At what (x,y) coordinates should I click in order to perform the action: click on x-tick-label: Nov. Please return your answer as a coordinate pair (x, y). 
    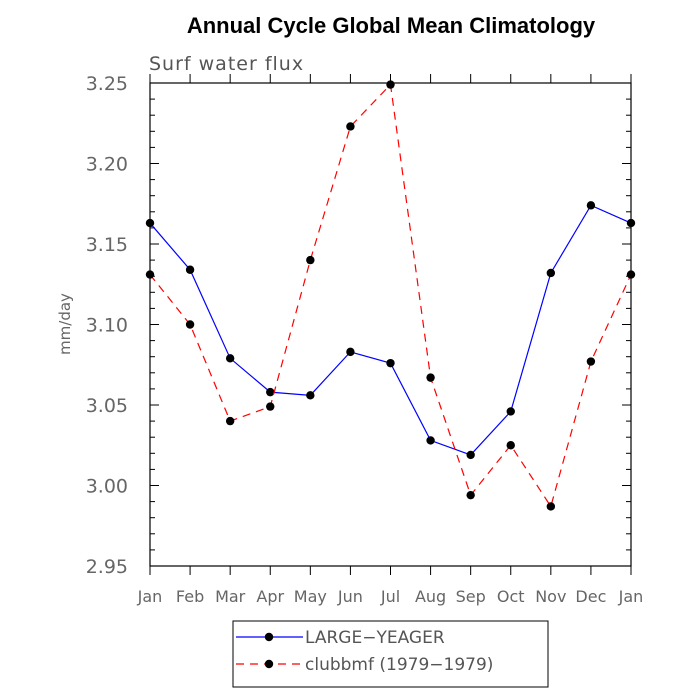
    Looking at the image, I should click on (550, 596).